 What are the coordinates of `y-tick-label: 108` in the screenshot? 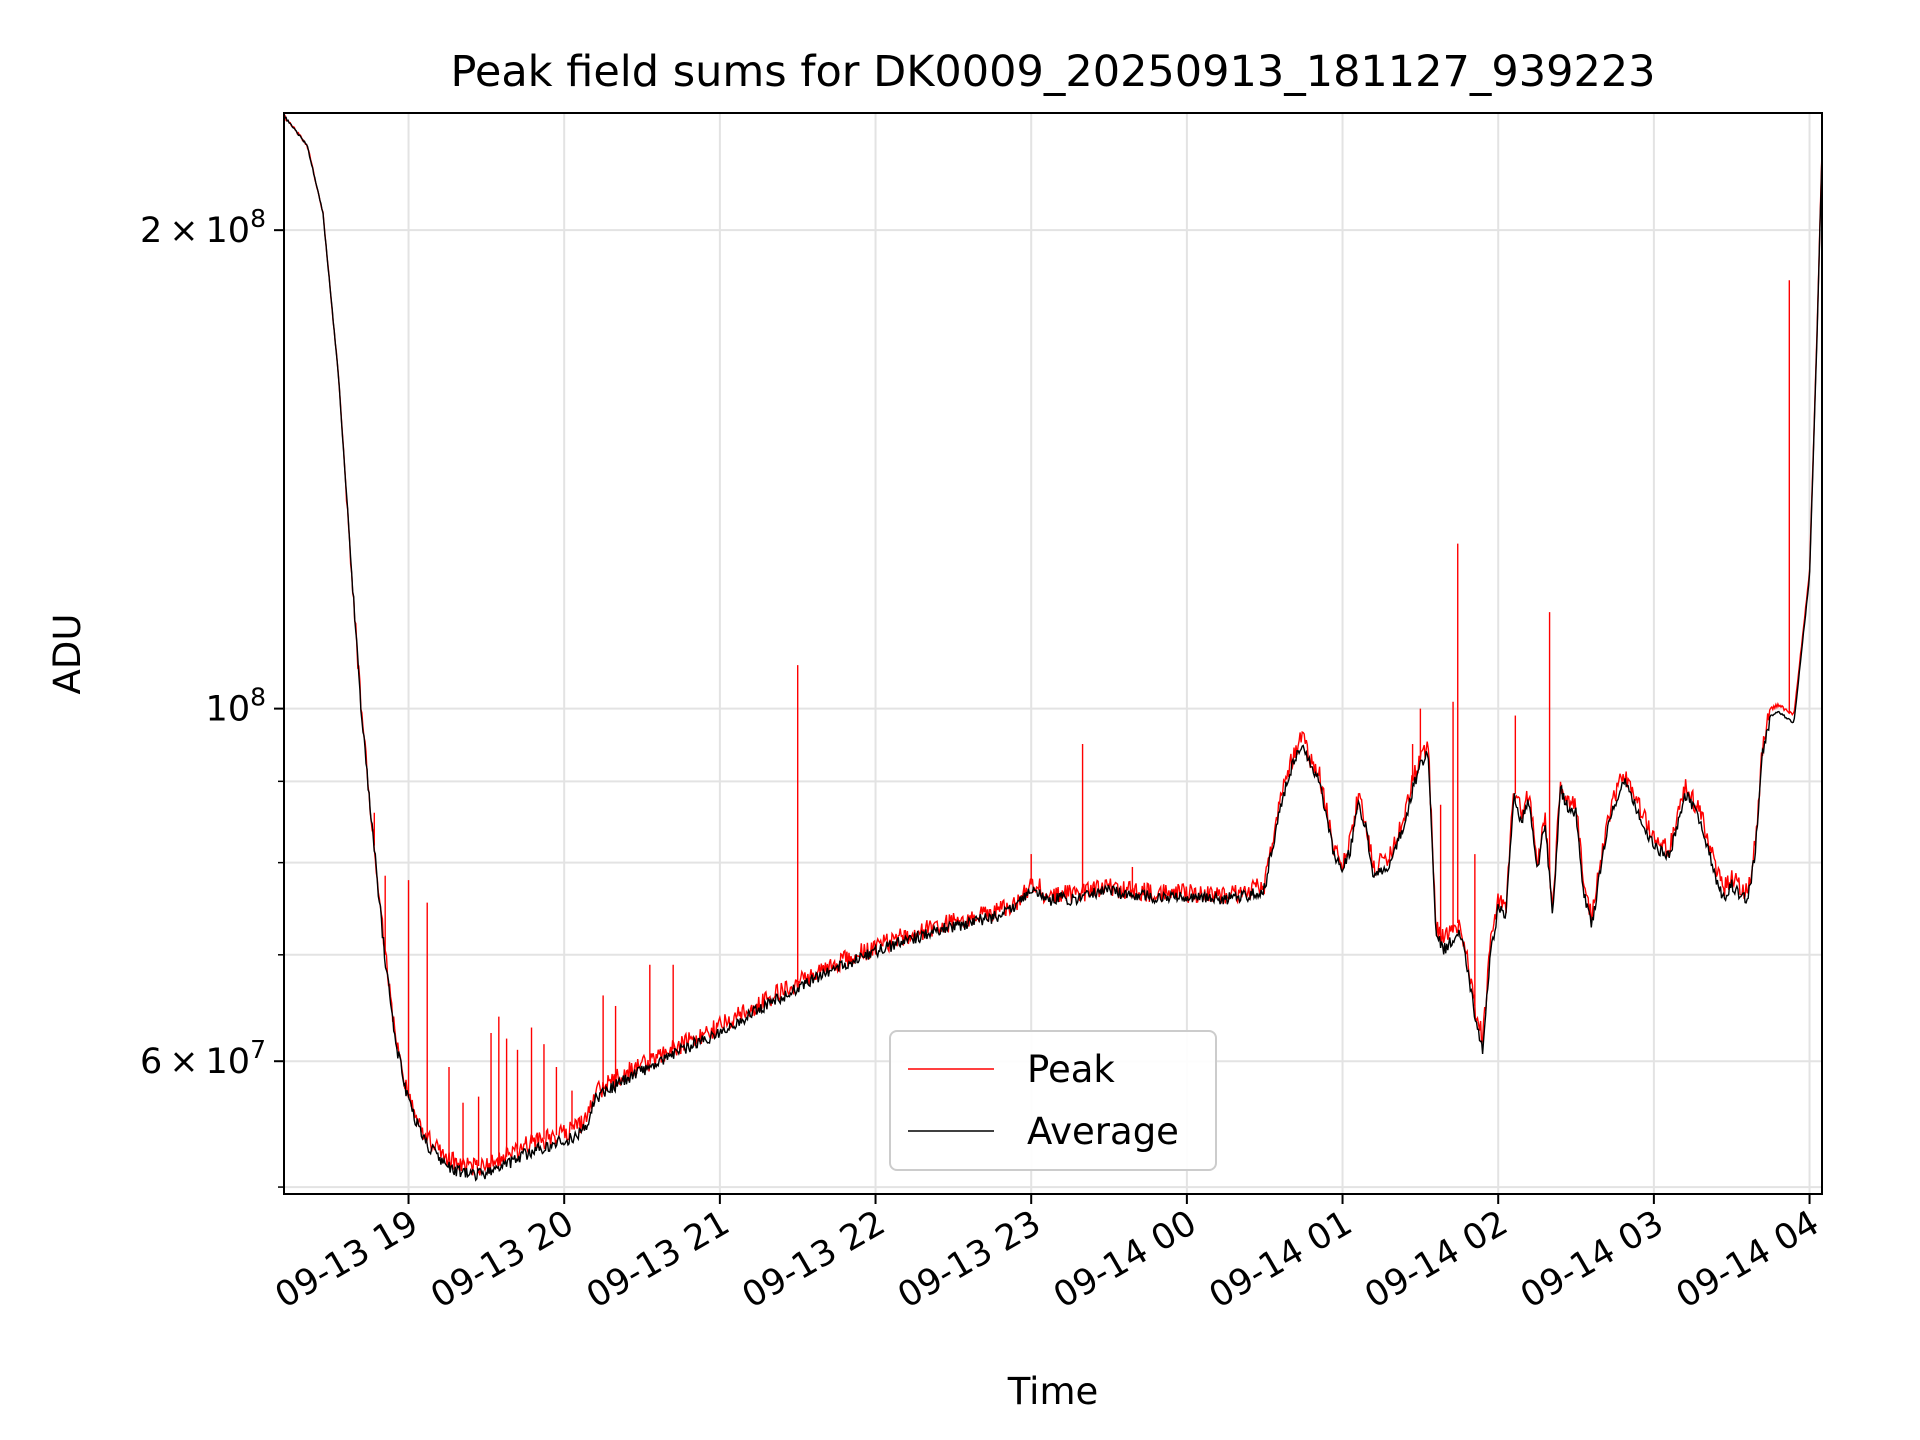 It's located at (236, 706).